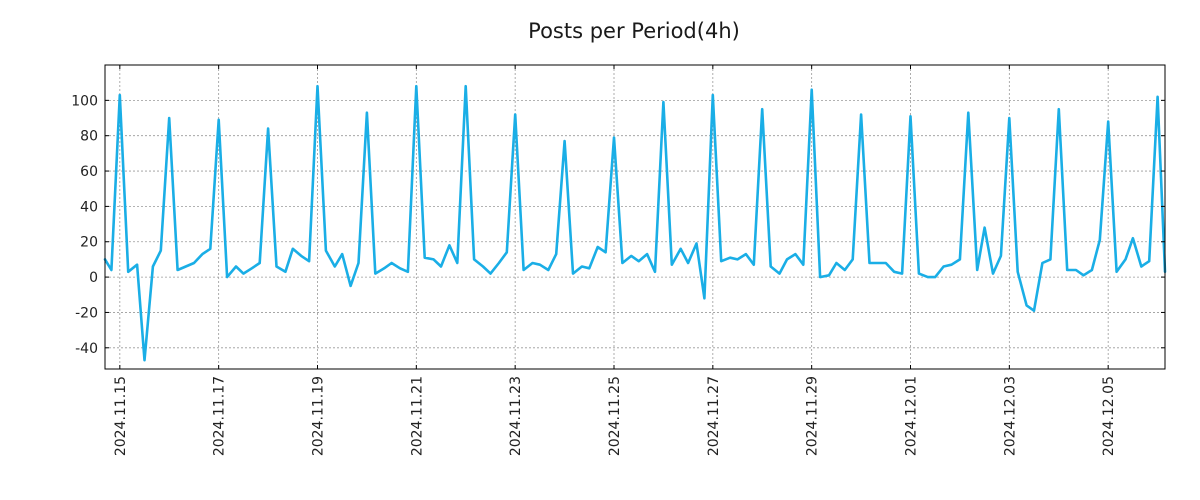  What do you see at coordinates (89, 243) in the screenshot?
I see `y-tick-label: 20` at bounding box center [89, 243].